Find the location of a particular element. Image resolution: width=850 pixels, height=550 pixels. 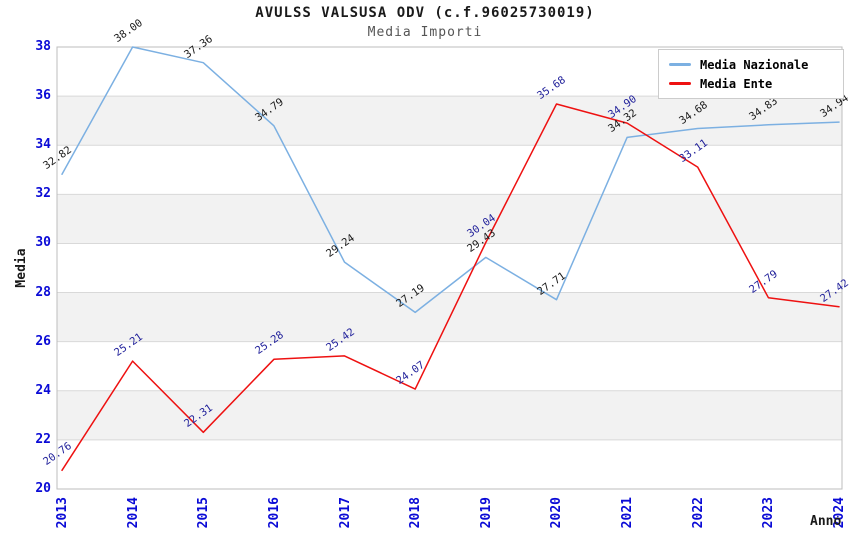

legend-label: Media Ente is located at coordinates (736, 83).